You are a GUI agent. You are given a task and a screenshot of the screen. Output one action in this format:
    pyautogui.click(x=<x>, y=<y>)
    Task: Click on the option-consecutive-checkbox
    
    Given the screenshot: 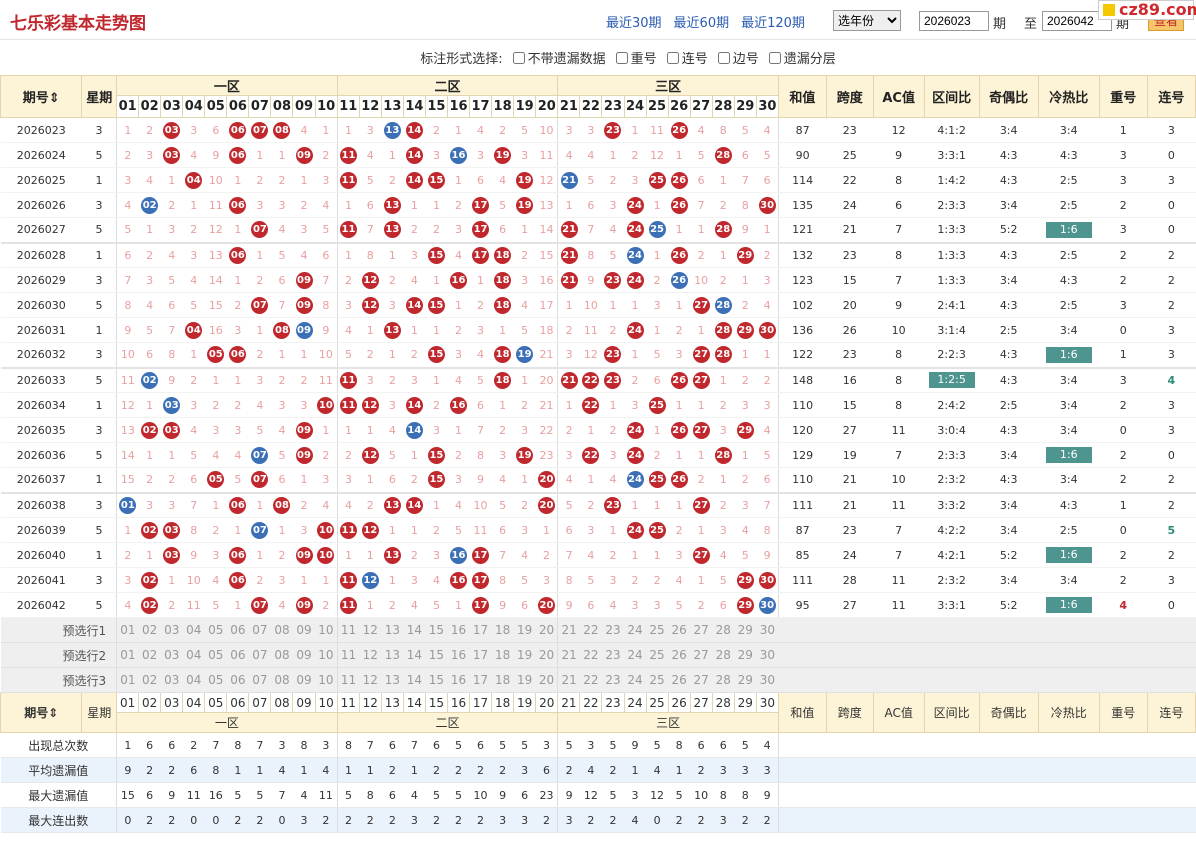 What is the action you would take?
    pyautogui.click(x=672, y=57)
    